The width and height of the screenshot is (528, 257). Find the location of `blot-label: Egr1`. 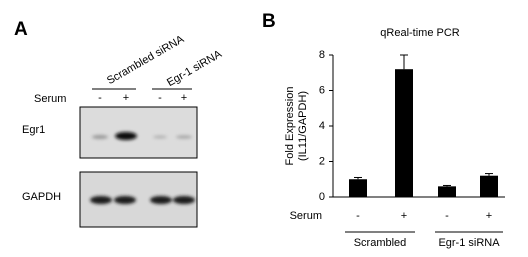

blot-label: Egr1 is located at coordinates (33, 130).